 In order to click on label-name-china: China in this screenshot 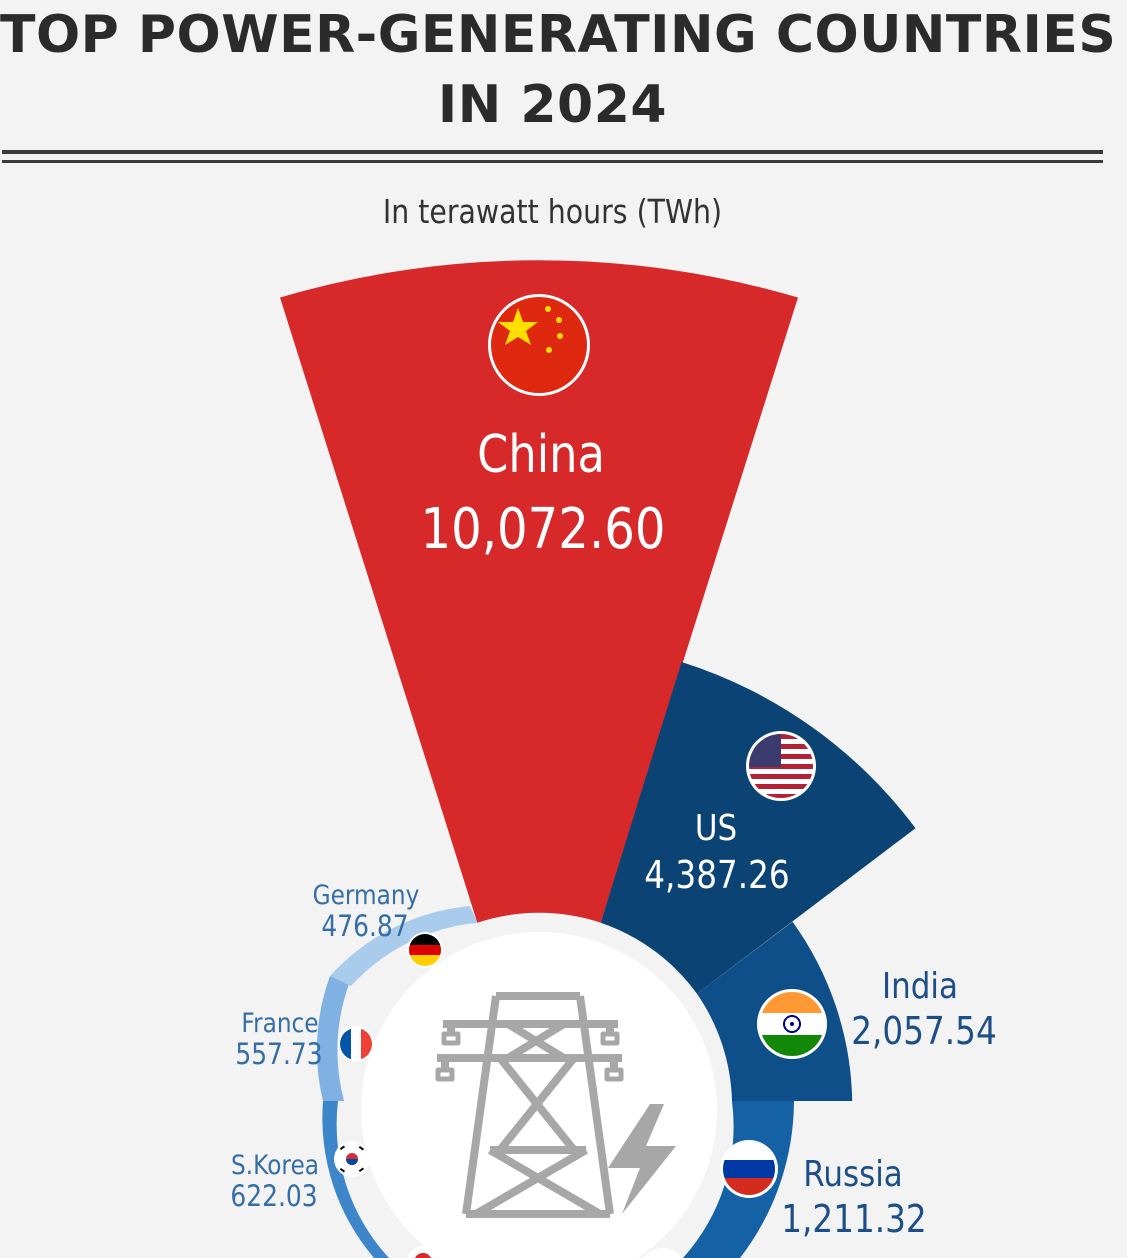, I will do `click(541, 455)`.